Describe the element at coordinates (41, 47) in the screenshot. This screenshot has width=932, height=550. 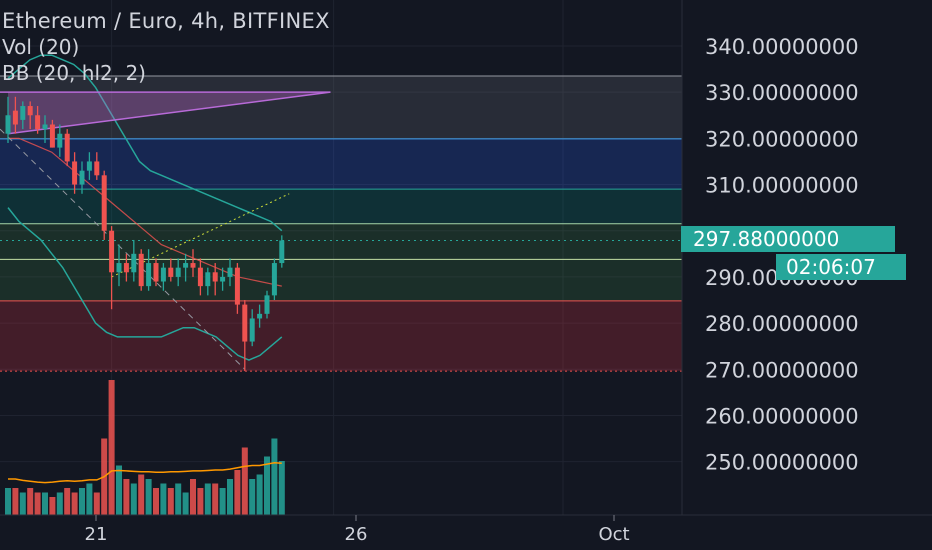
I see `volume-indicator-label: Vol (20)` at that location.